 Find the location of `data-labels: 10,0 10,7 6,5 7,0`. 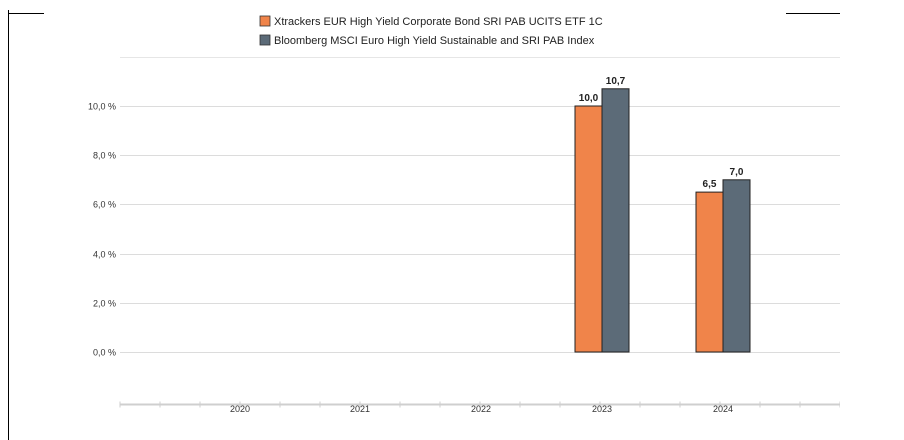

data-labels: 10,0 10,7 6,5 7,0 is located at coordinates (661, 133).